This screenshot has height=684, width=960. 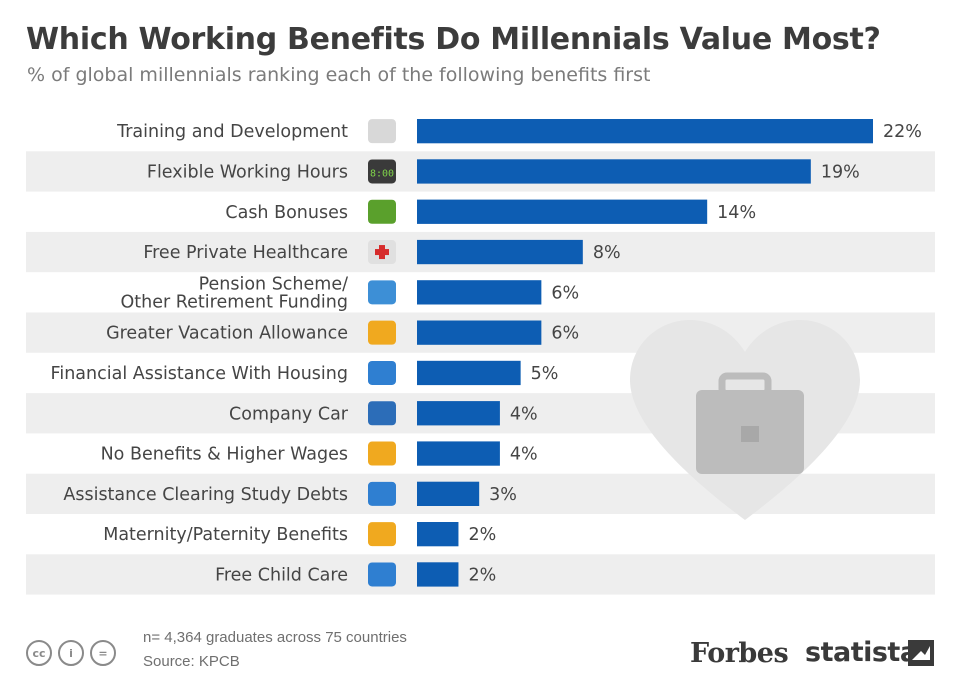 What do you see at coordinates (247, 172) in the screenshot?
I see `category-label: Flexible Working Hours` at bounding box center [247, 172].